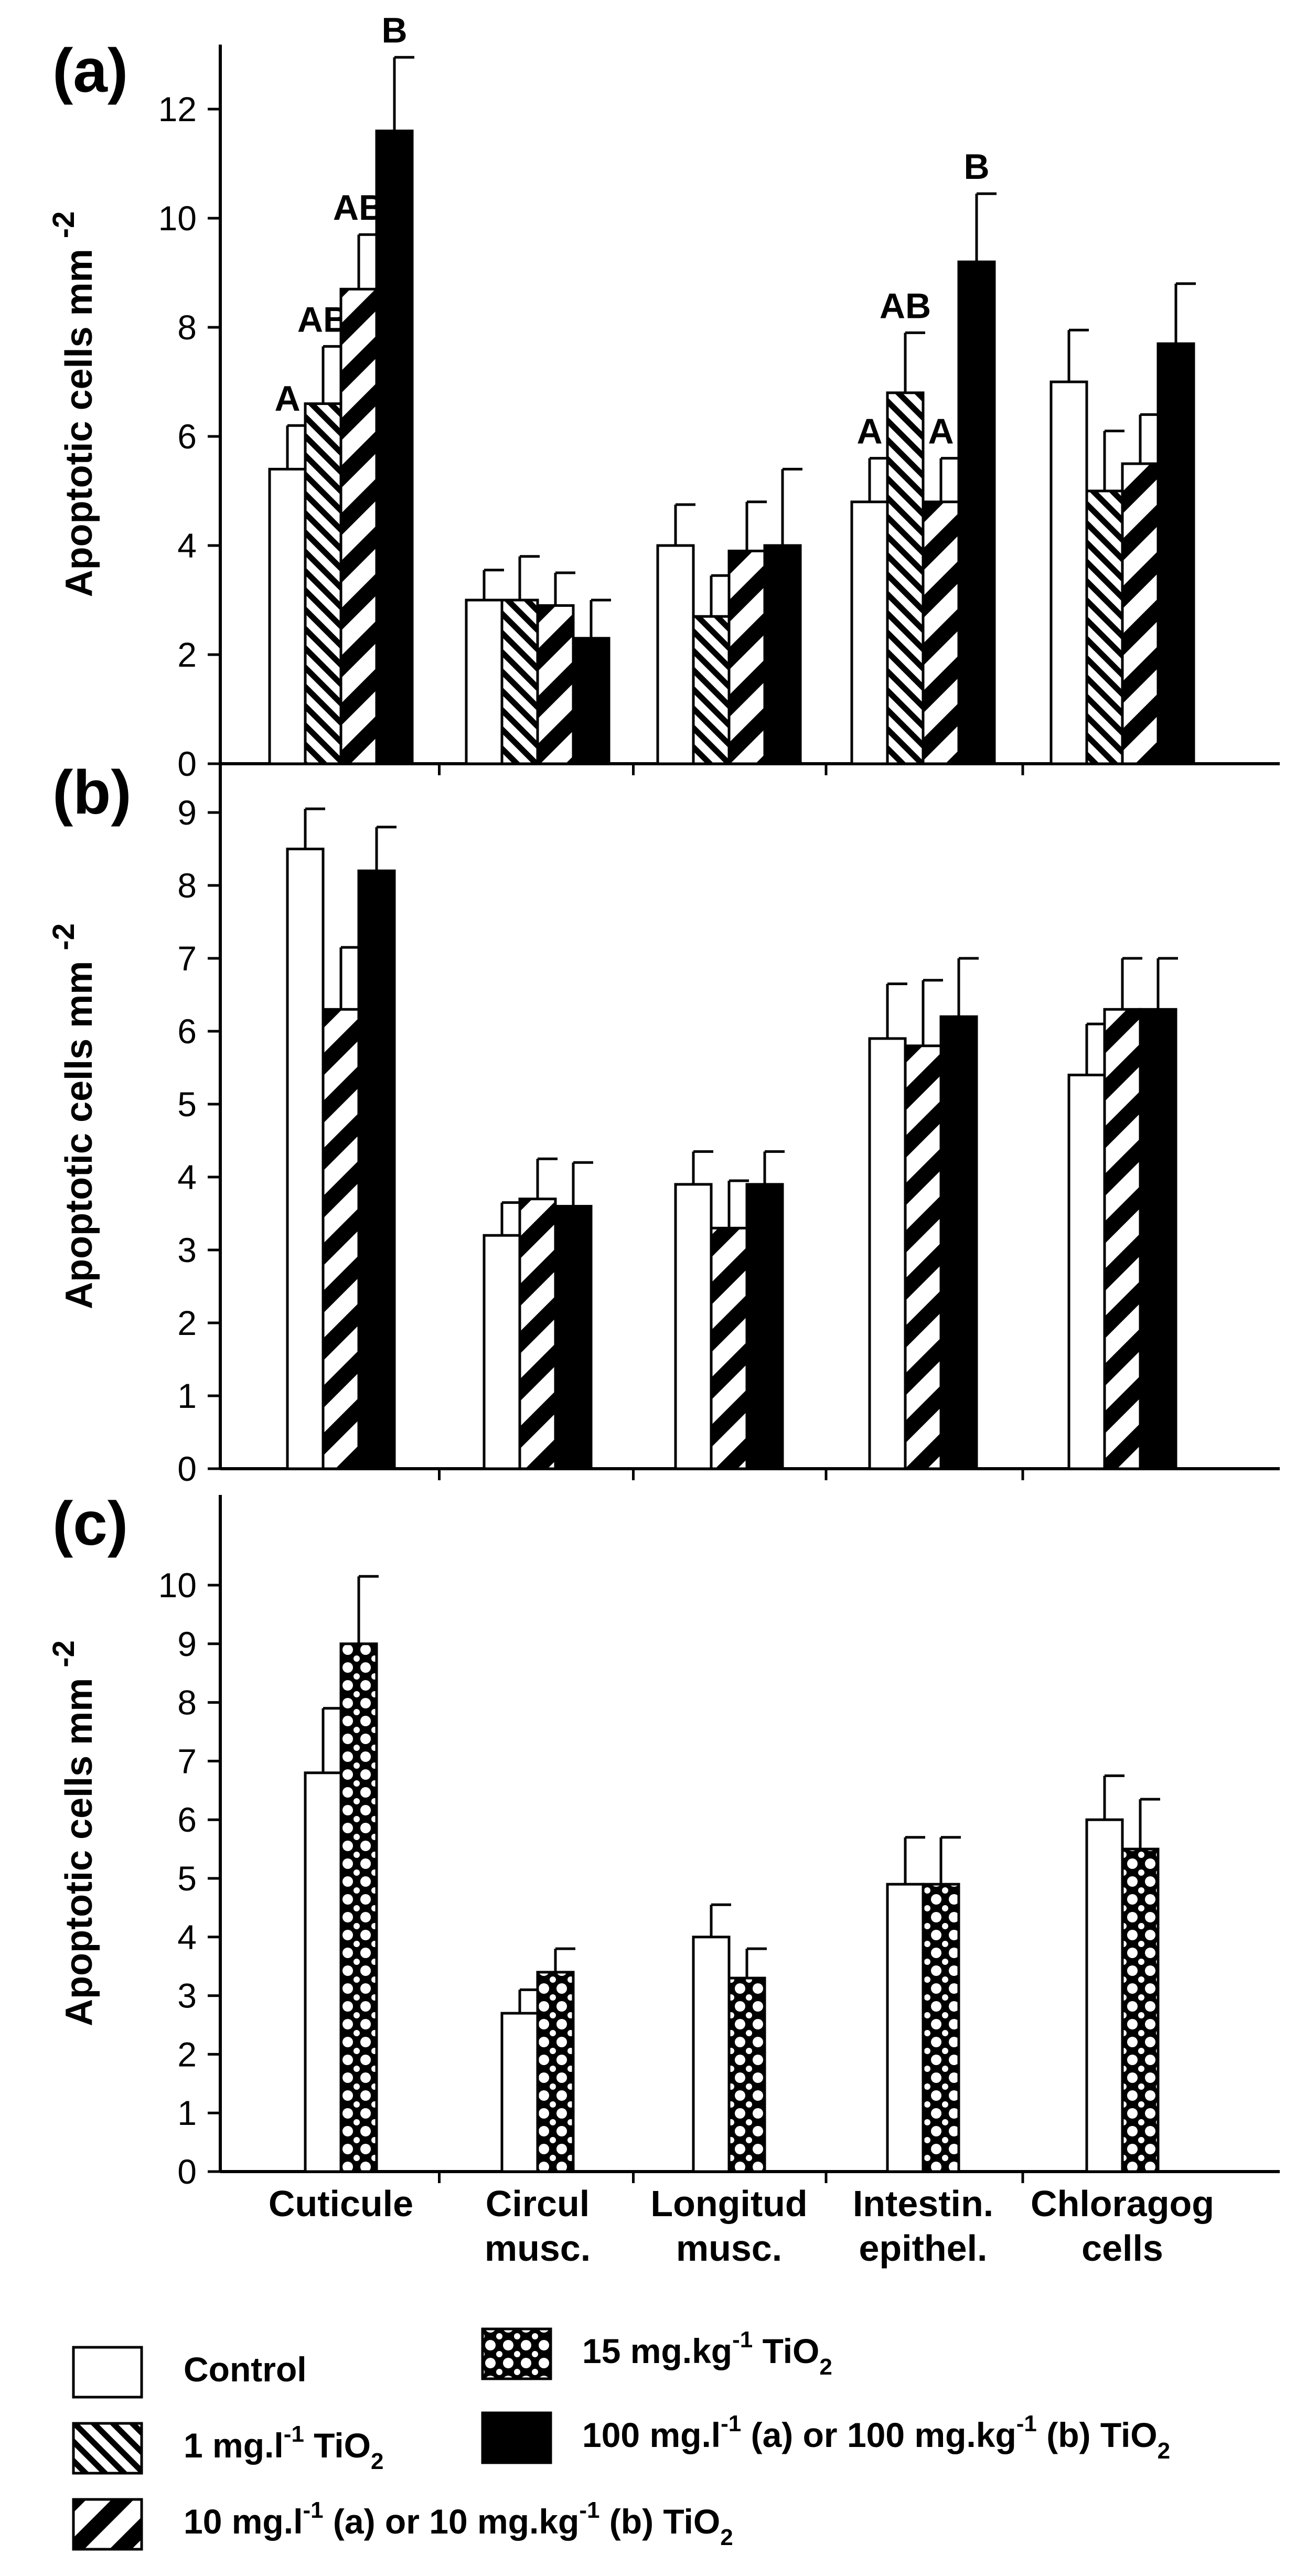 The image size is (1296, 2576). I want to click on legend-label-part: 10 mg.l, so click(243, 2522).